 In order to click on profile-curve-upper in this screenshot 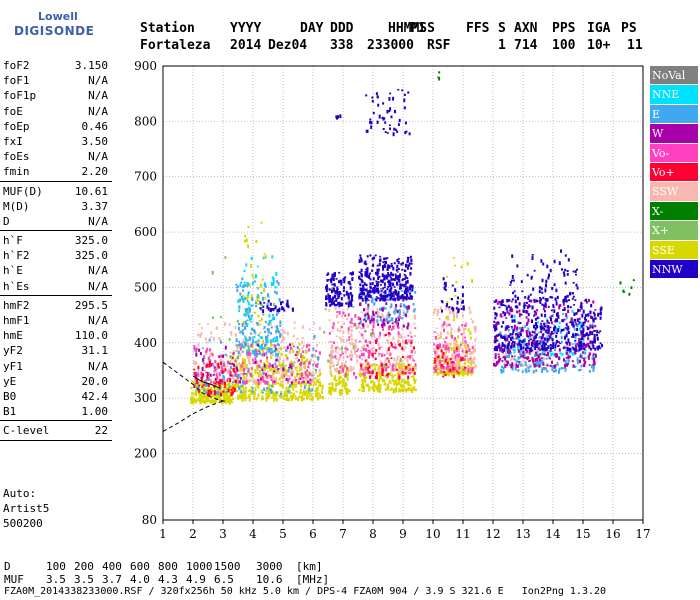, I will do `click(194, 381)`.